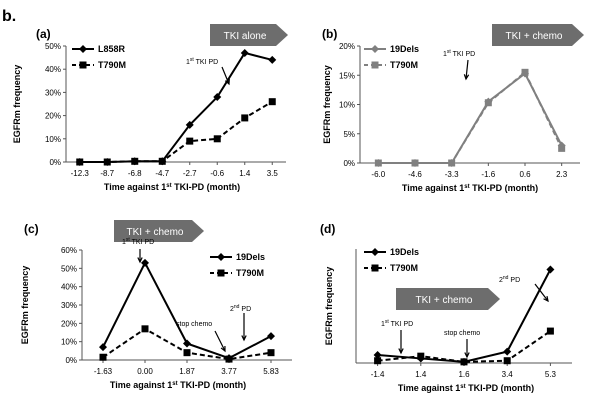 The width and height of the screenshot is (595, 404). Describe the element at coordinates (464, 374) in the screenshot. I see `x-tick-label: 1.6` at that location.